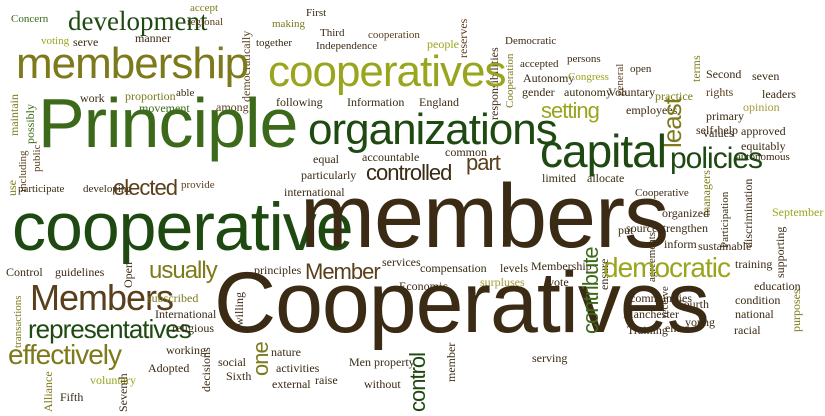  What do you see at coordinates (326, 159) in the screenshot?
I see `word-equal: equal` at bounding box center [326, 159].